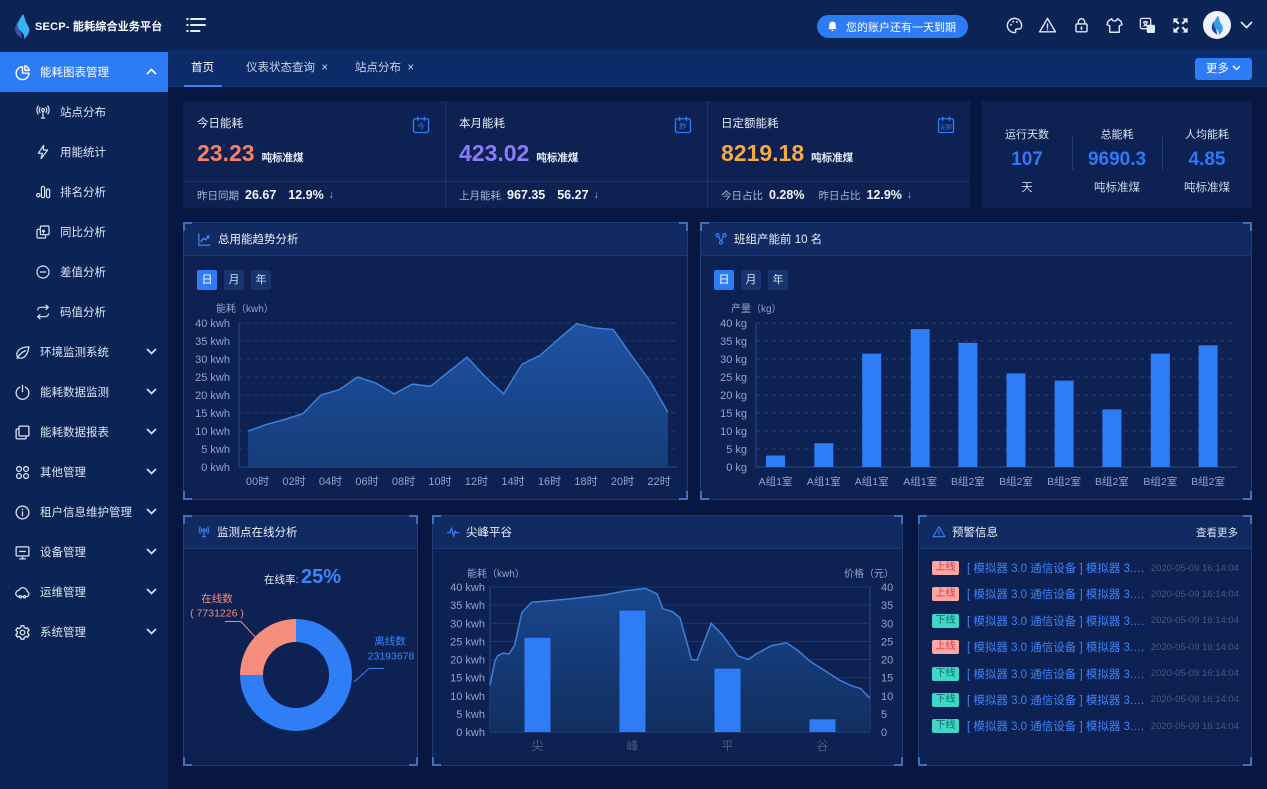  What do you see at coordinates (869, 573) in the screenshot?
I see `svg-text: 价格（元）` at bounding box center [869, 573].